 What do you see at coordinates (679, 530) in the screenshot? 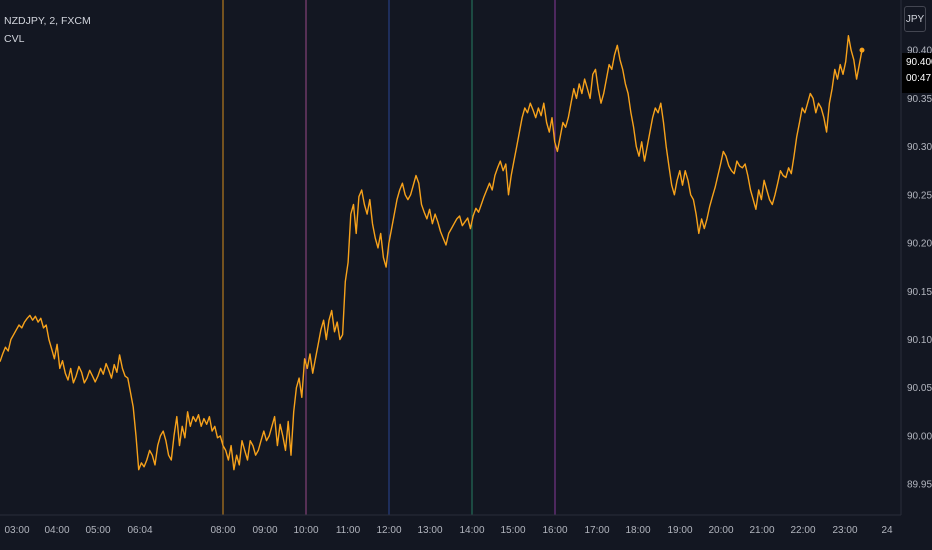
I see `x-tick-label: 19:00` at bounding box center [679, 530].